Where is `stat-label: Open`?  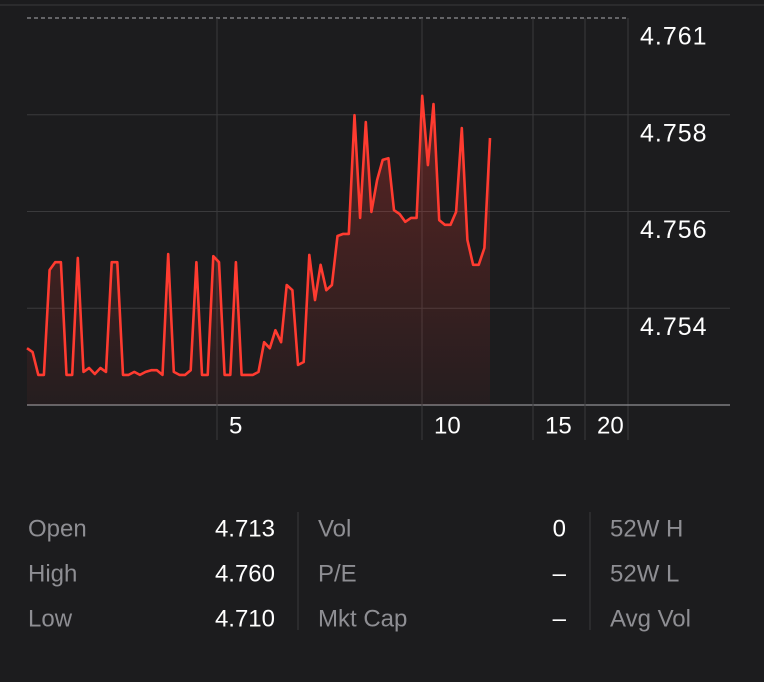 stat-label: Open is located at coordinates (57, 528).